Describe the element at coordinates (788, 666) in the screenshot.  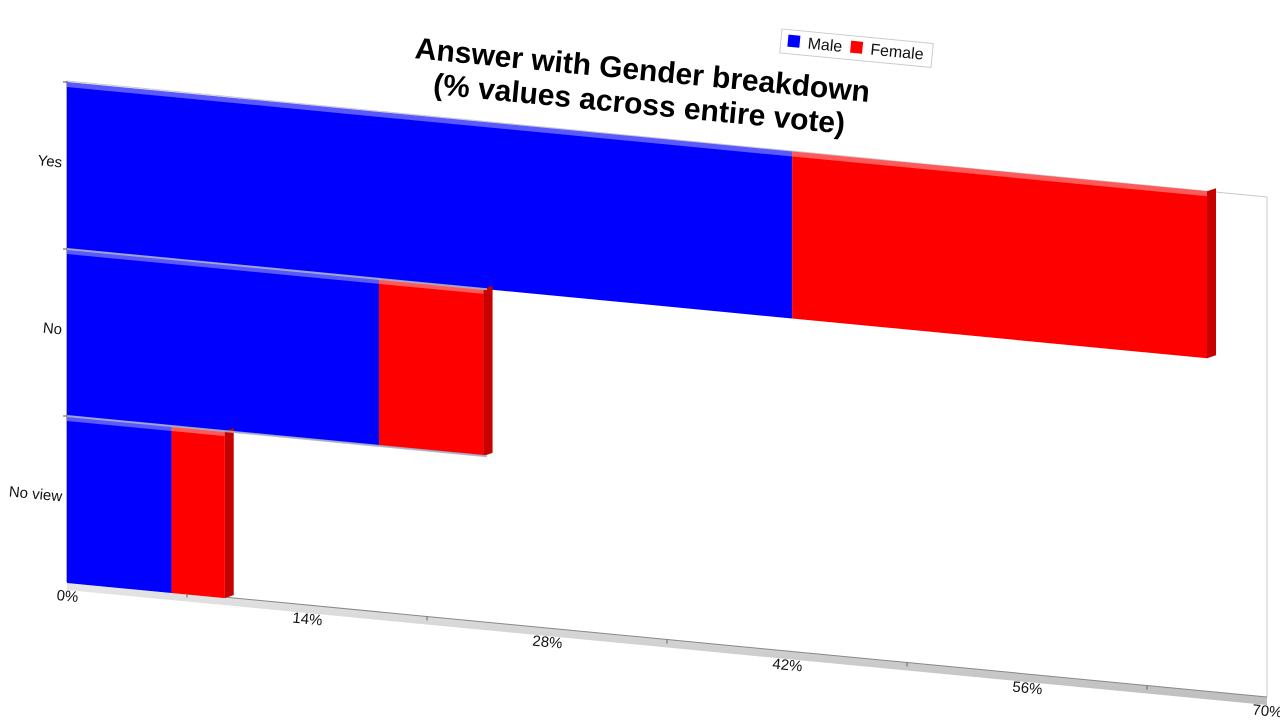
I see `x-tick-label: 42%` at that location.